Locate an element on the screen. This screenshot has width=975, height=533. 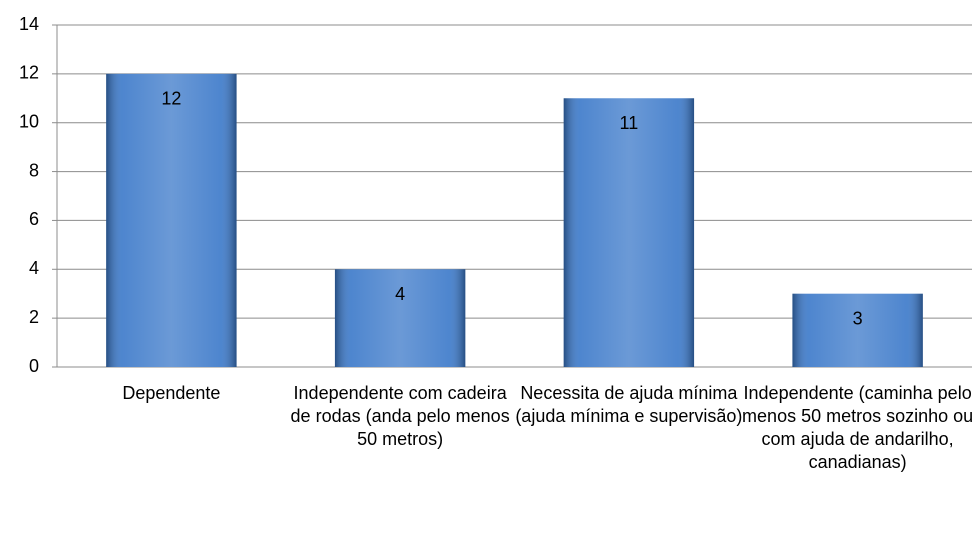
y-tick-label: 2 is located at coordinates (34, 317).